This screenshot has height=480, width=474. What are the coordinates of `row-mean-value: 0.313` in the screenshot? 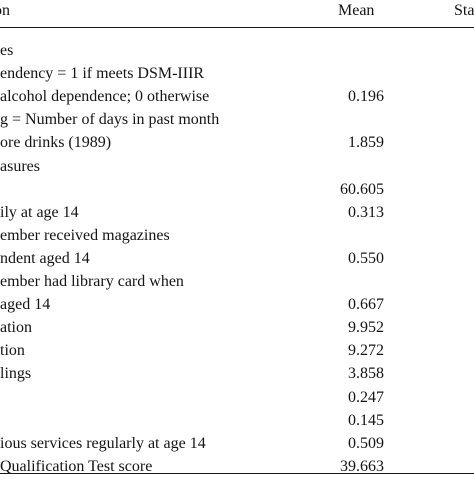 It's located at (366, 212).